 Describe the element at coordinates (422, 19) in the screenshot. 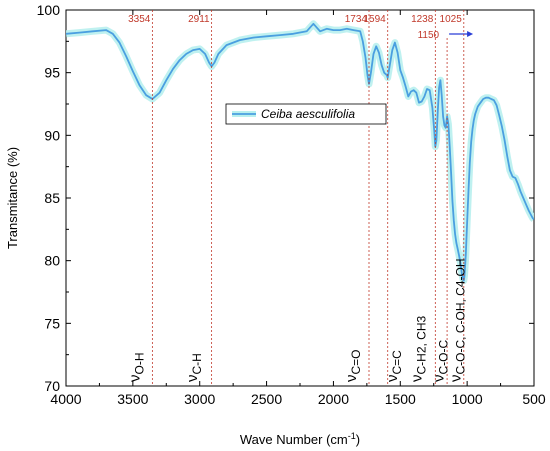

I see `peak-marker-label: 1238` at that location.